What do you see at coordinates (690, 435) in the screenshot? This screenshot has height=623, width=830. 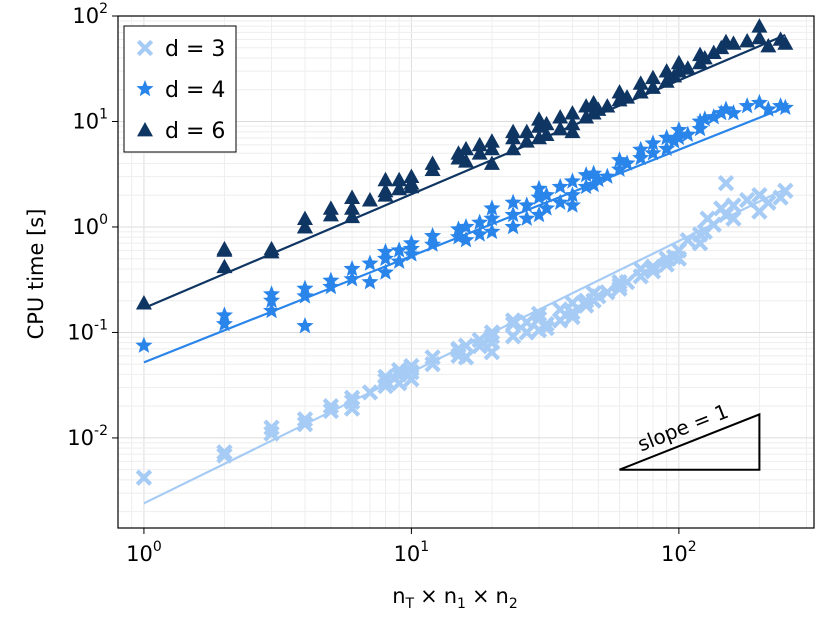 I see `slope-annotation: slope = 1` at bounding box center [690, 435].